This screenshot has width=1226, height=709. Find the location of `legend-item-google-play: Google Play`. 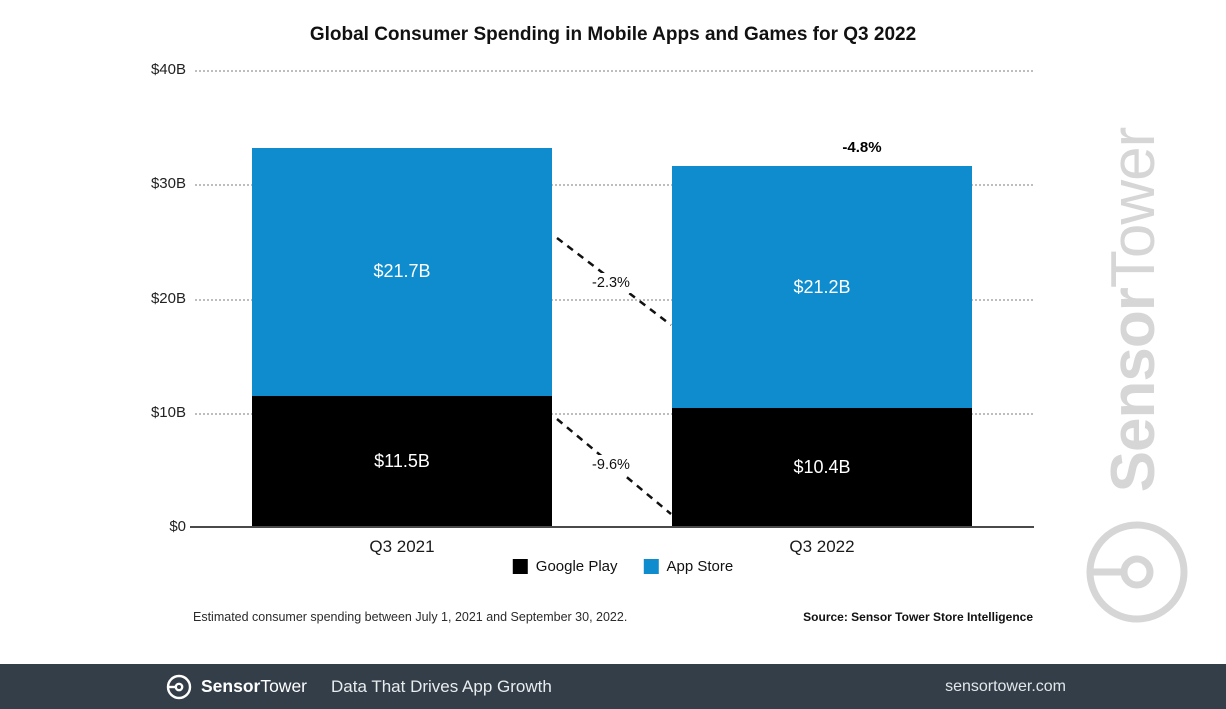

legend-item-google-play: Google Play is located at coordinates (565, 566).